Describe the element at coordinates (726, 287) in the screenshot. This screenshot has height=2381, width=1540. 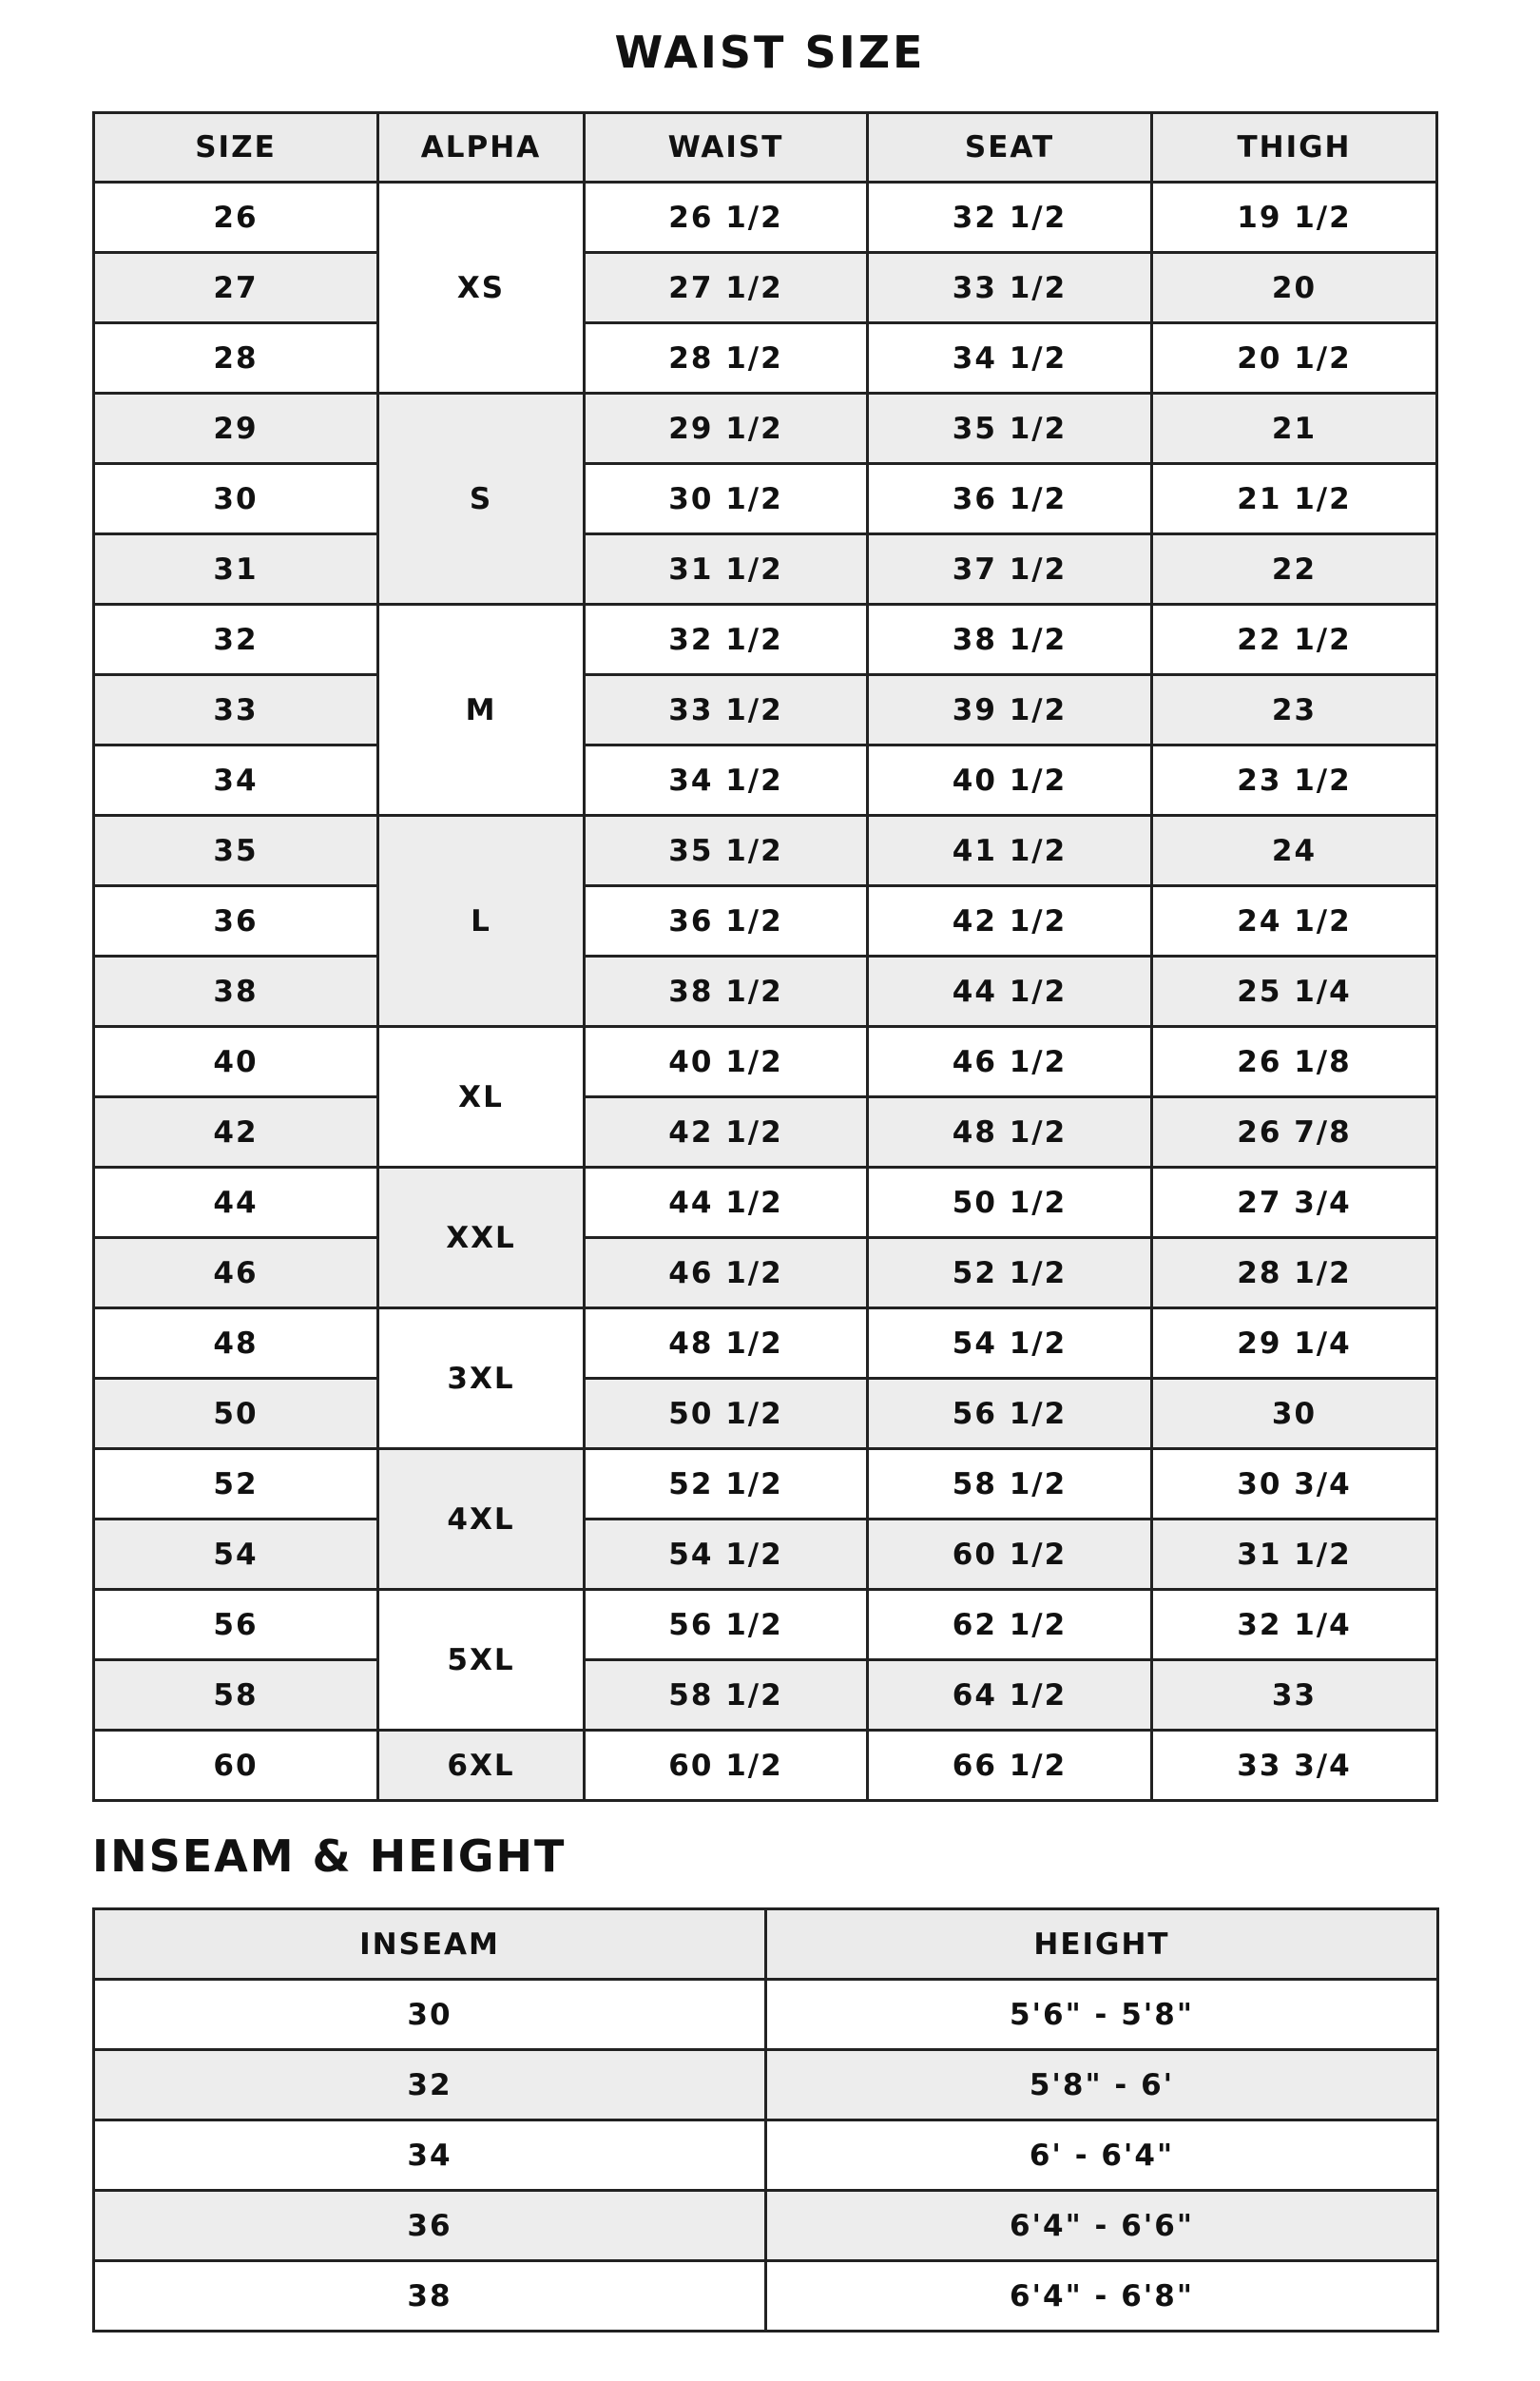
I see `waist-cell: 27 1/2` at that location.